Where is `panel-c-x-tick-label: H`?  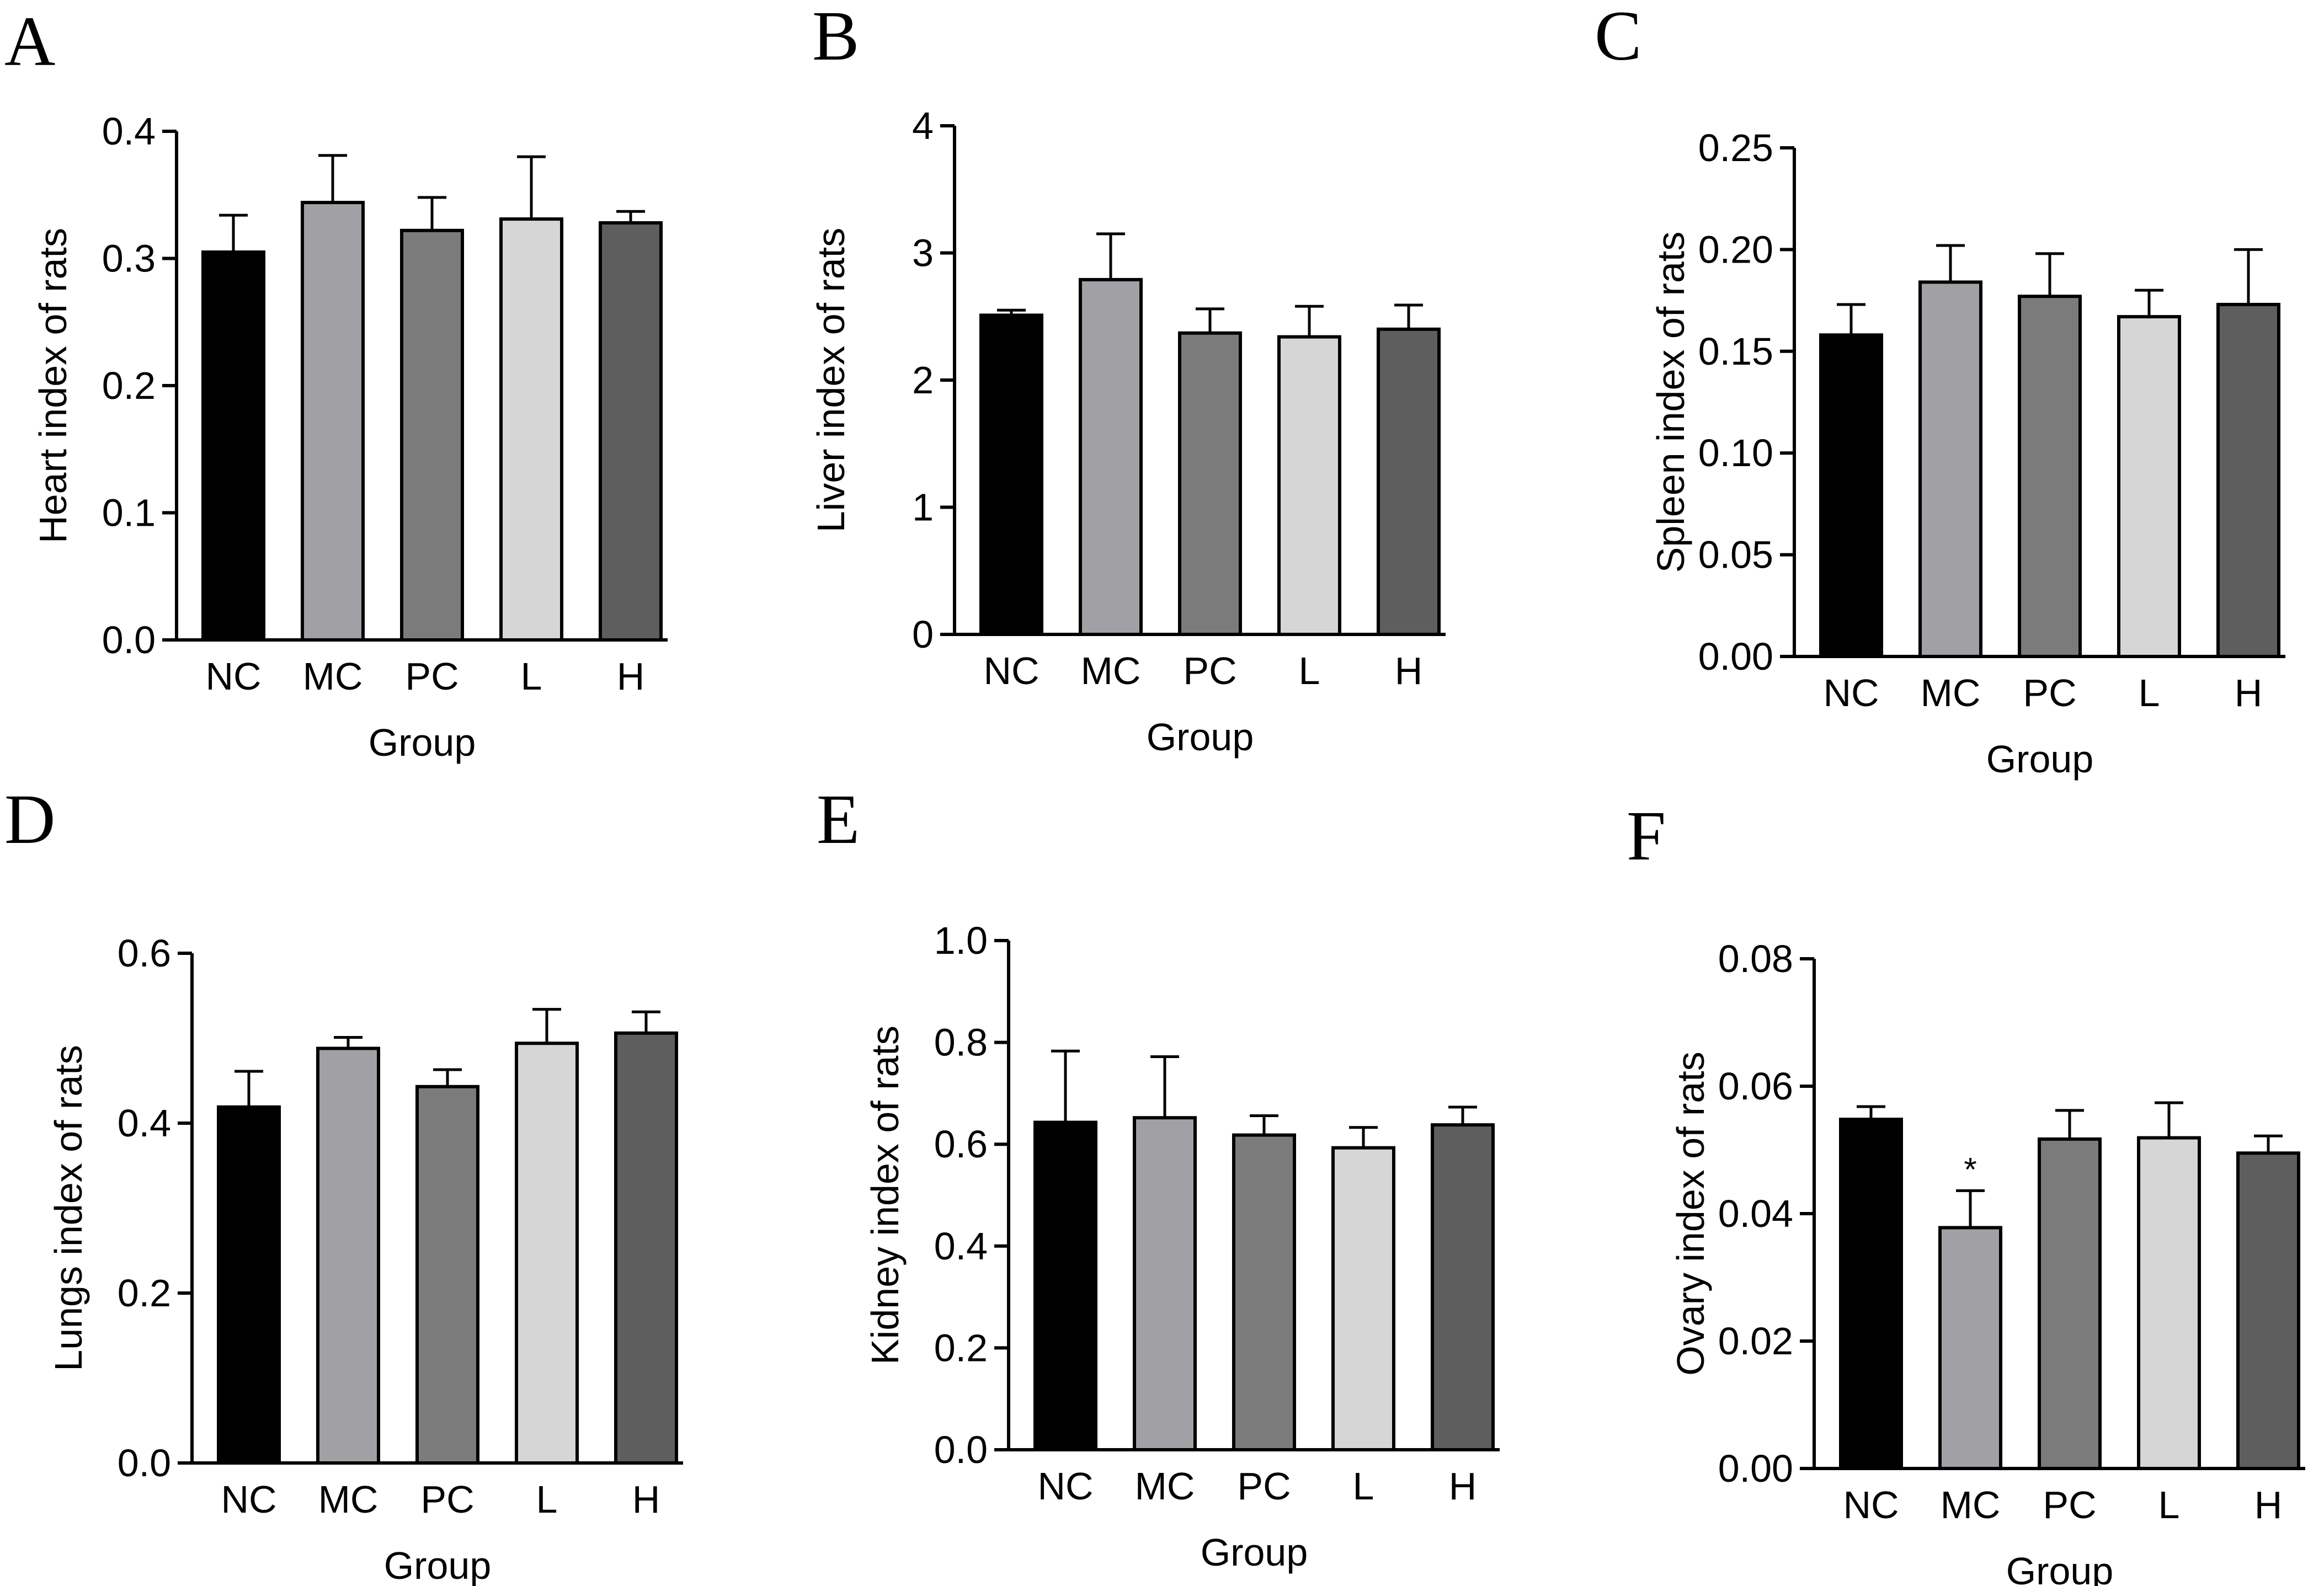
panel-c-x-tick-label: H is located at coordinates (2249, 692).